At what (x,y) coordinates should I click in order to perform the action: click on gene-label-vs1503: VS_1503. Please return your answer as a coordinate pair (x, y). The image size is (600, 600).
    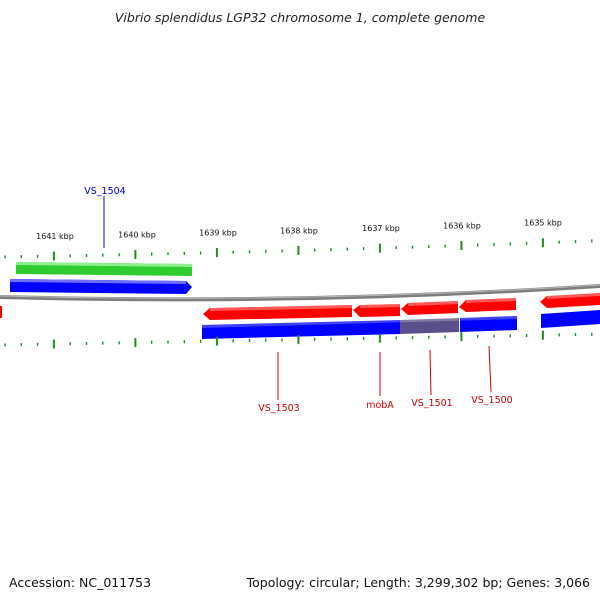
    Looking at the image, I should click on (278, 408).